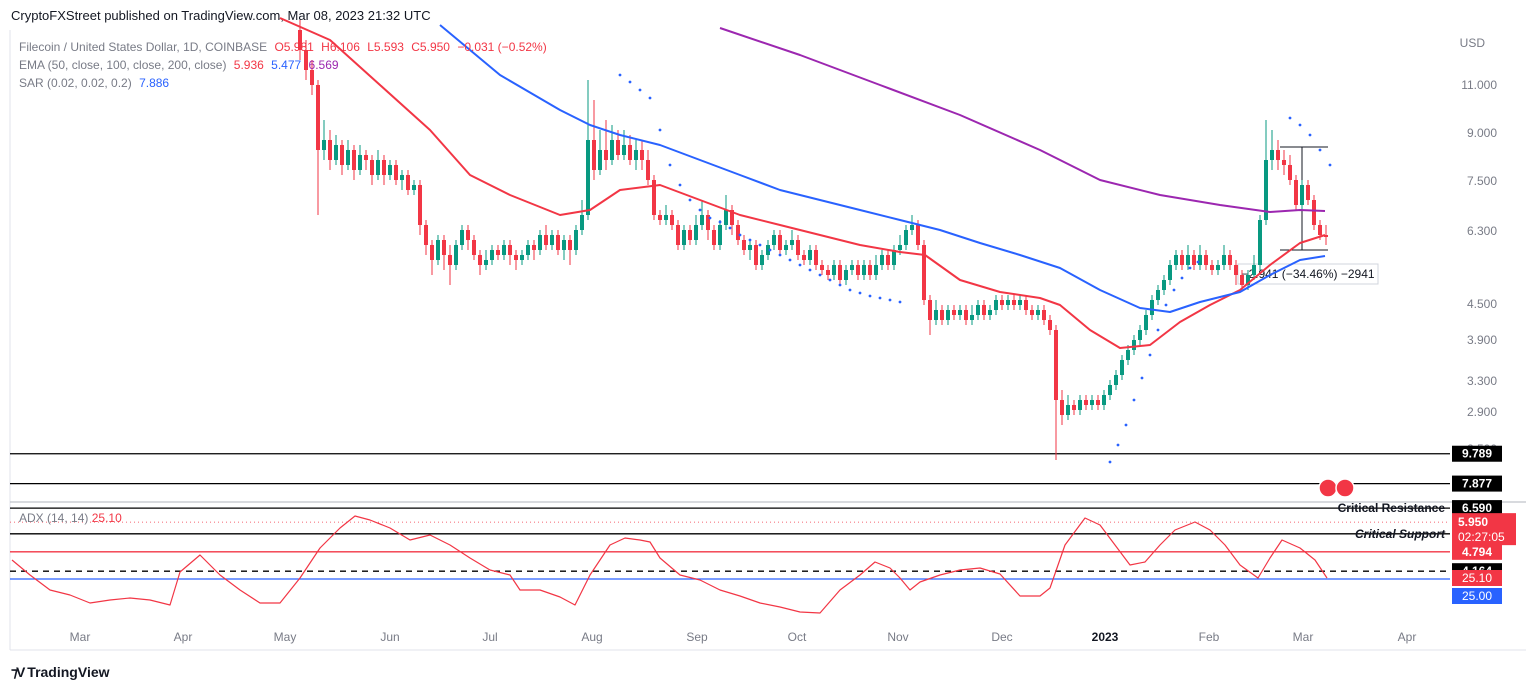 The height and width of the screenshot is (691, 1536). I want to click on x-tick-label: Mar, so click(1303, 637).